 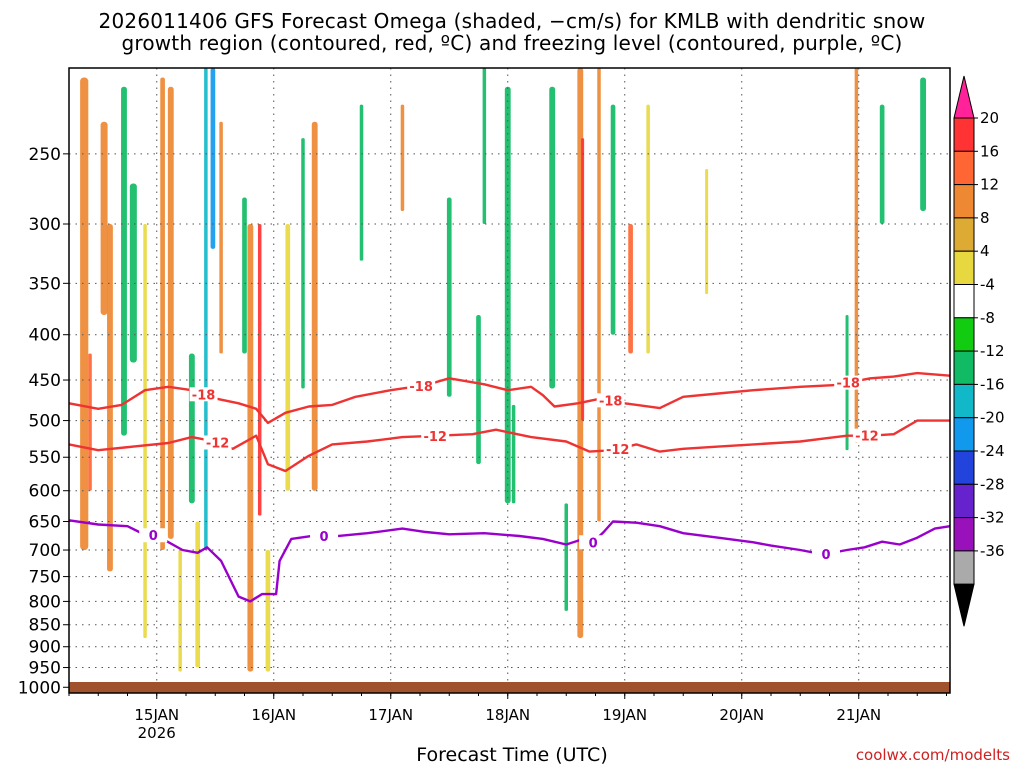 What do you see at coordinates (45, 225) in the screenshot?
I see `y-tick-label: 300` at bounding box center [45, 225].